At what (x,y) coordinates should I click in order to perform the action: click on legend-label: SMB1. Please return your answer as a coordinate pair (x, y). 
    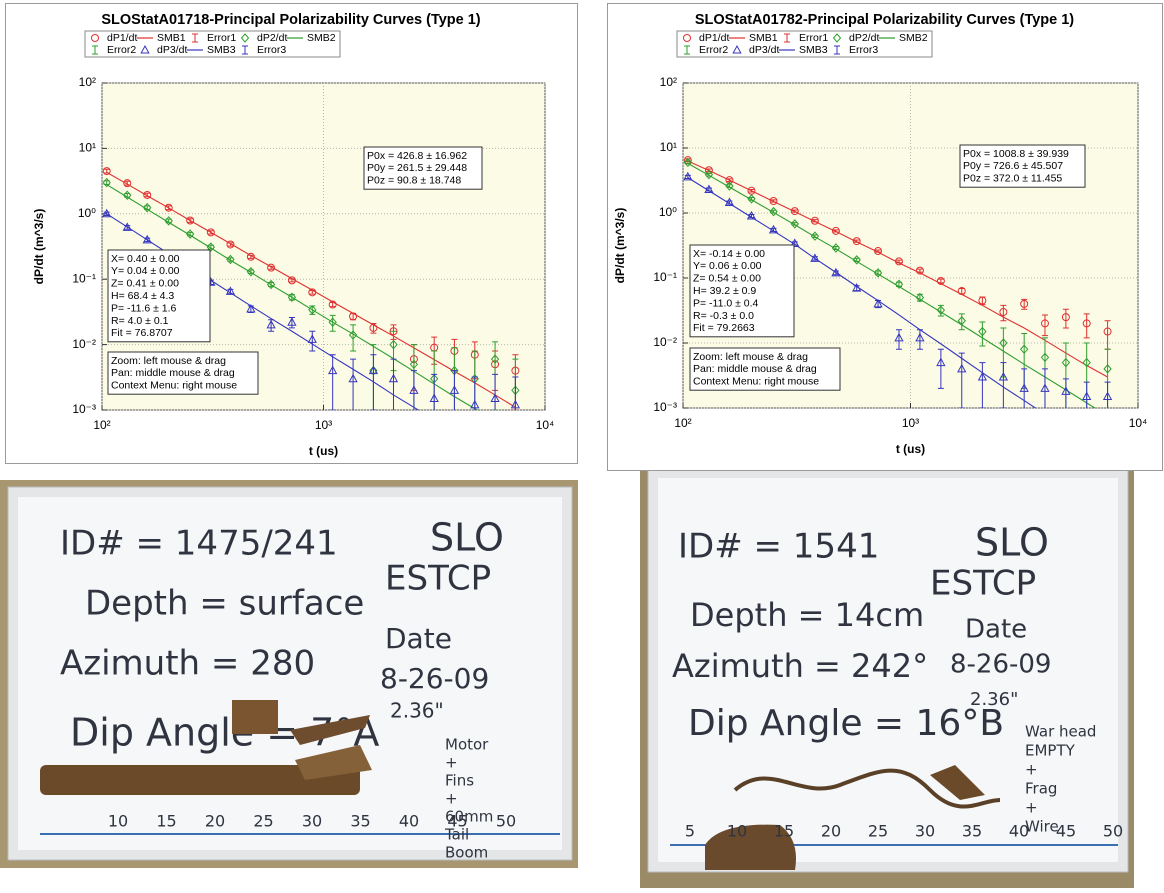
    Looking at the image, I should click on (763, 38).